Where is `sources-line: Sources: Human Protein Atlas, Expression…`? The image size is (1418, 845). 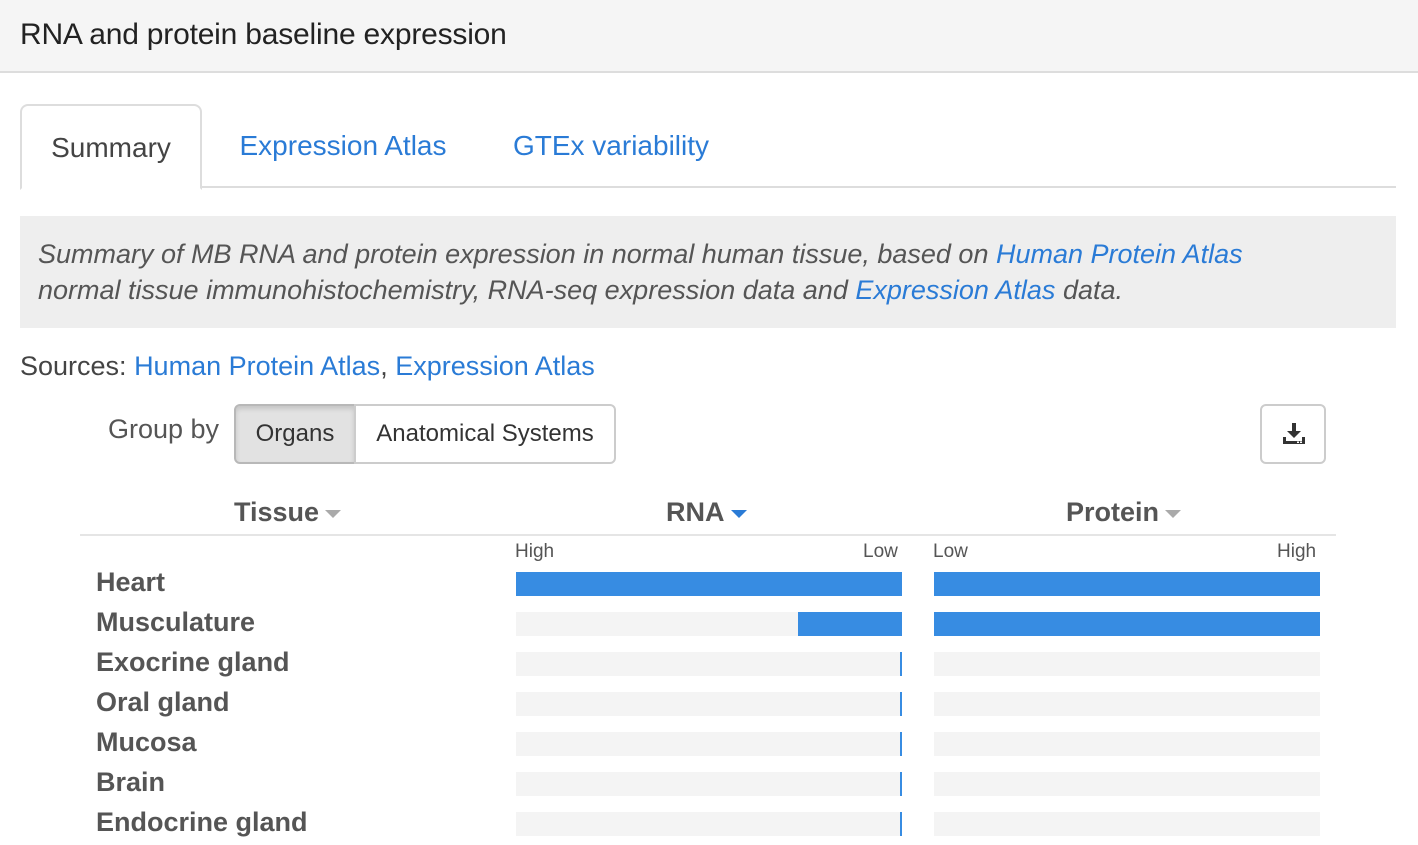 sources-line: Sources: Human Protein Atlas, Expression… is located at coordinates (307, 366).